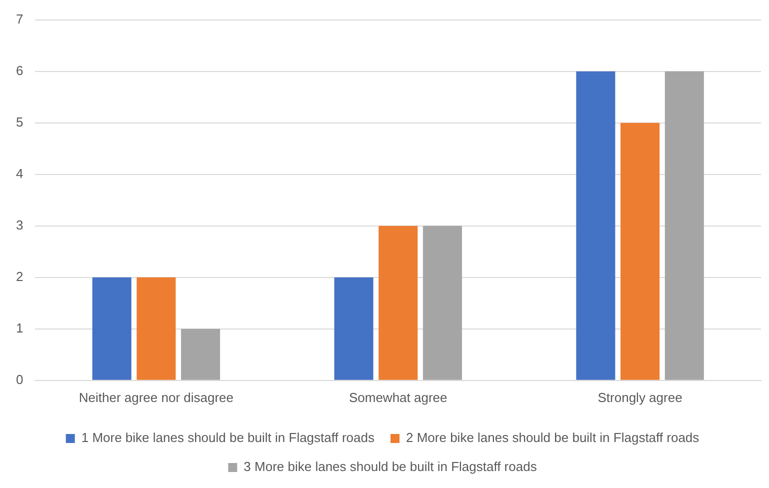 The image size is (769, 488). I want to click on y-tick-label: 1, so click(20, 328).